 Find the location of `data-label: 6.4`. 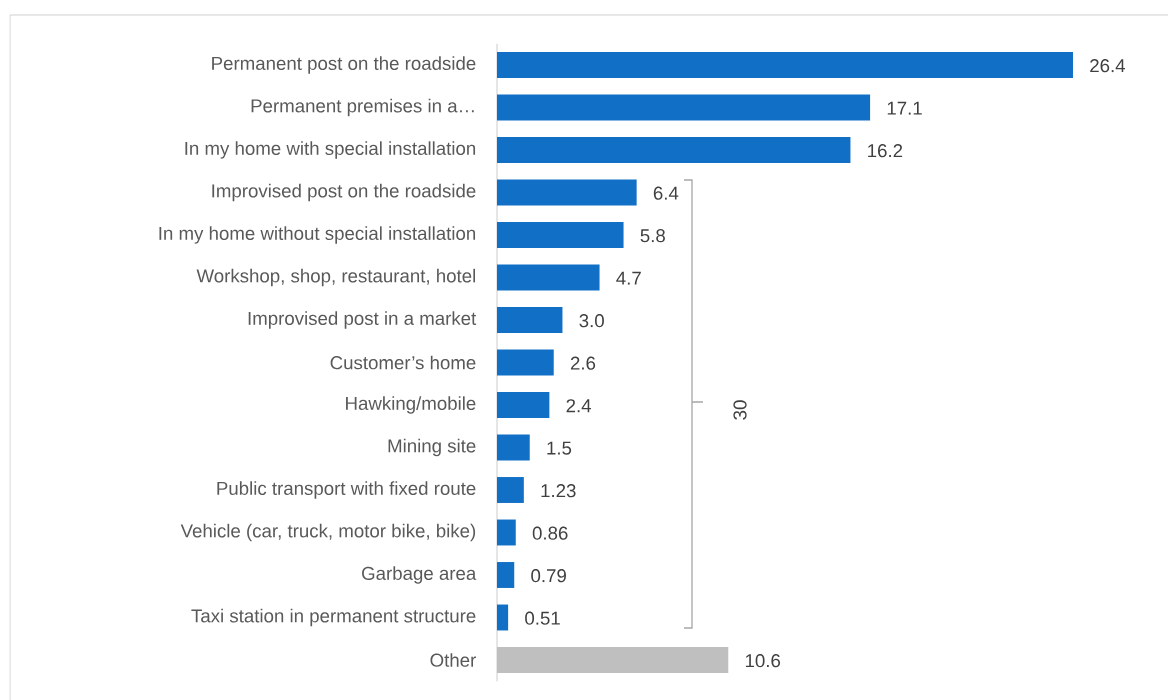

data-label: 6.4 is located at coordinates (666, 193).